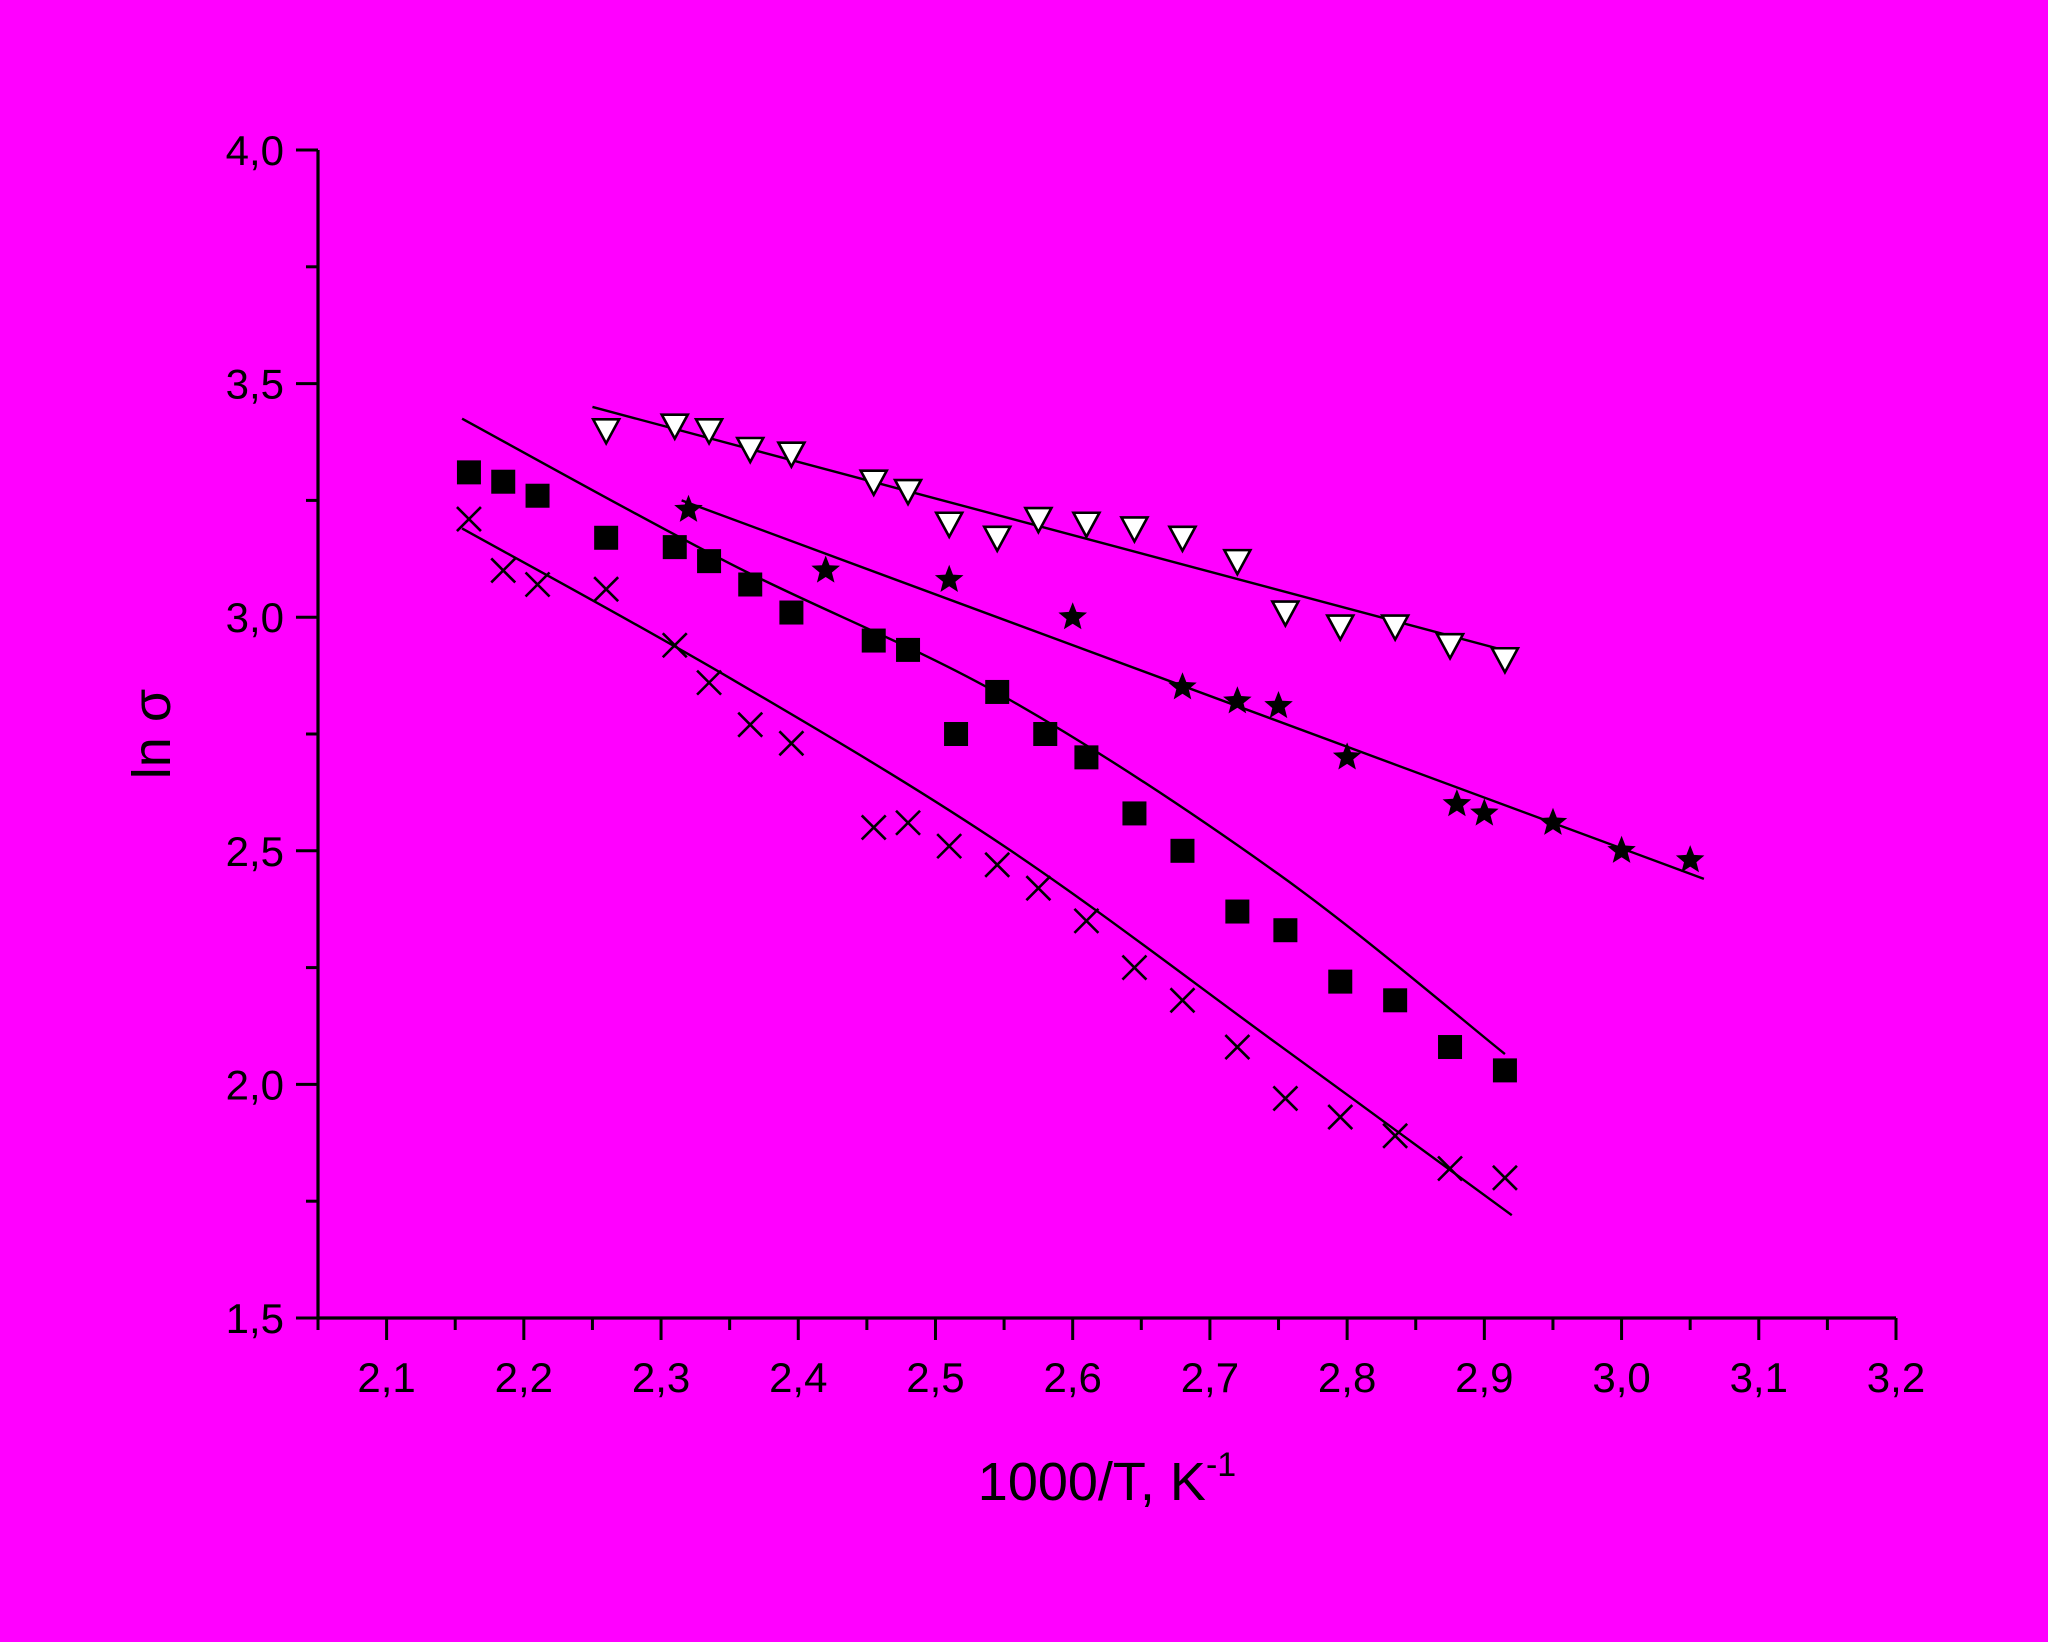 This screenshot has height=1642, width=2048. I want to click on x-axis-title: 1000/T, K-1, so click(1107, 1479).